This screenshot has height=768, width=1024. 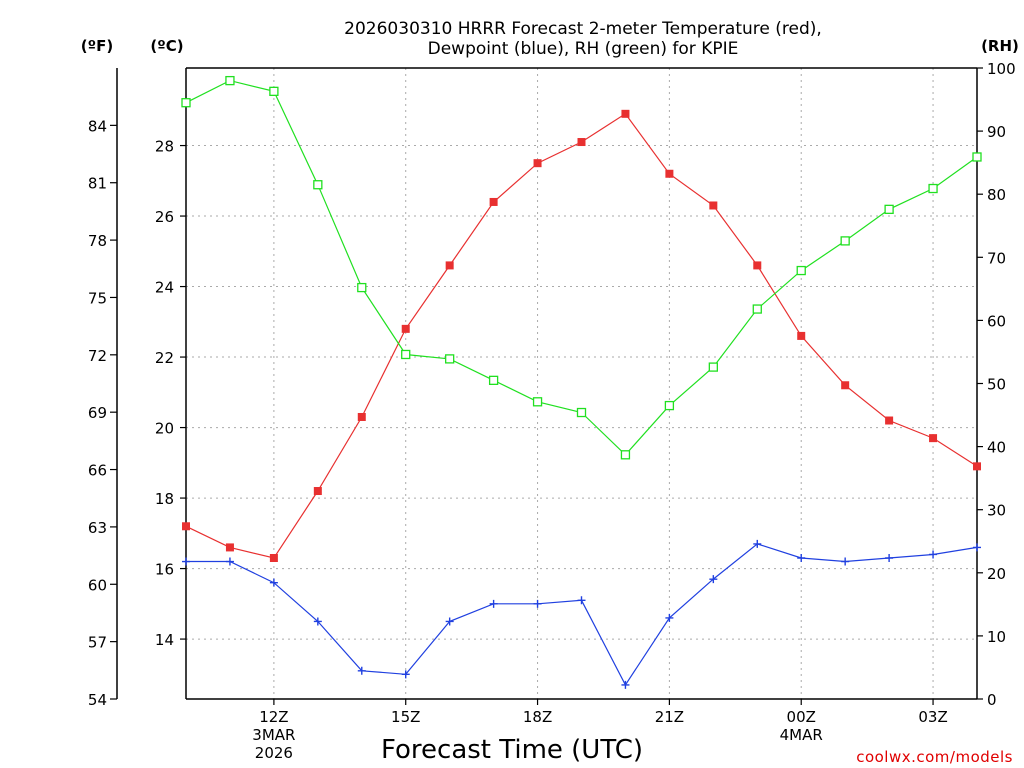 I want to click on fahrenheit-tick-label: 63, so click(x=97, y=528).